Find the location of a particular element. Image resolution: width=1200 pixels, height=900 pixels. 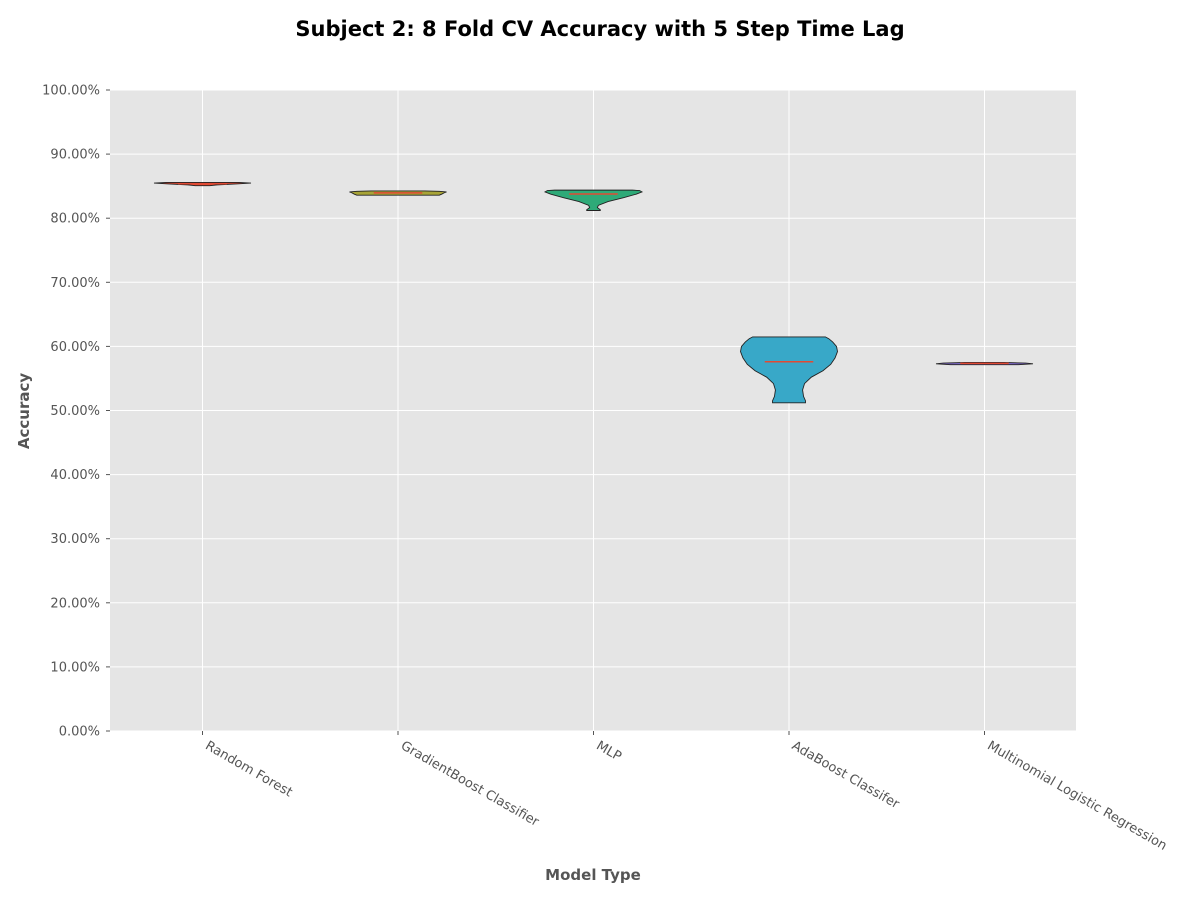

y-tick-label: 40.00% is located at coordinates (75, 475).